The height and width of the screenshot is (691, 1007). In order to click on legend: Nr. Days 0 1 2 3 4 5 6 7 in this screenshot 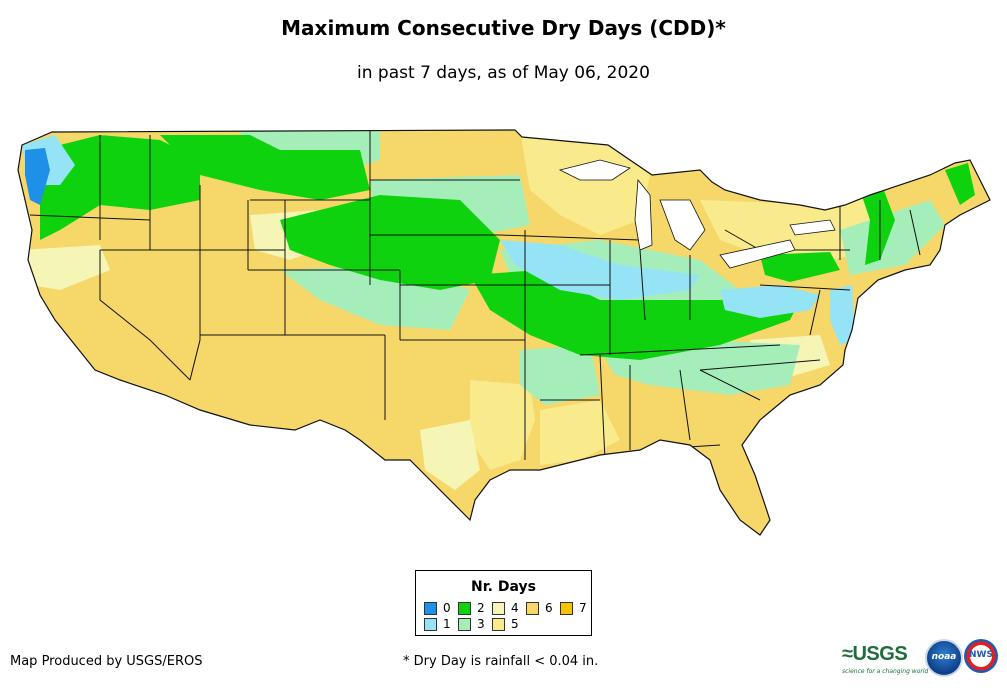, I will do `click(503, 603)`.